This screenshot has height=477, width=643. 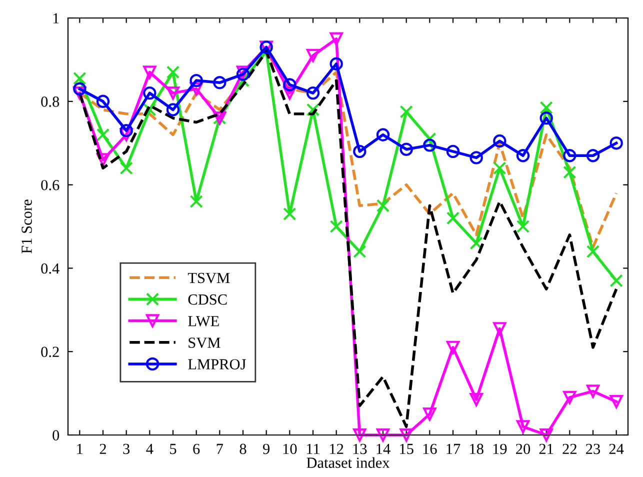 What do you see at coordinates (407, 449) in the screenshot?
I see `x-tick-label: 15` at bounding box center [407, 449].